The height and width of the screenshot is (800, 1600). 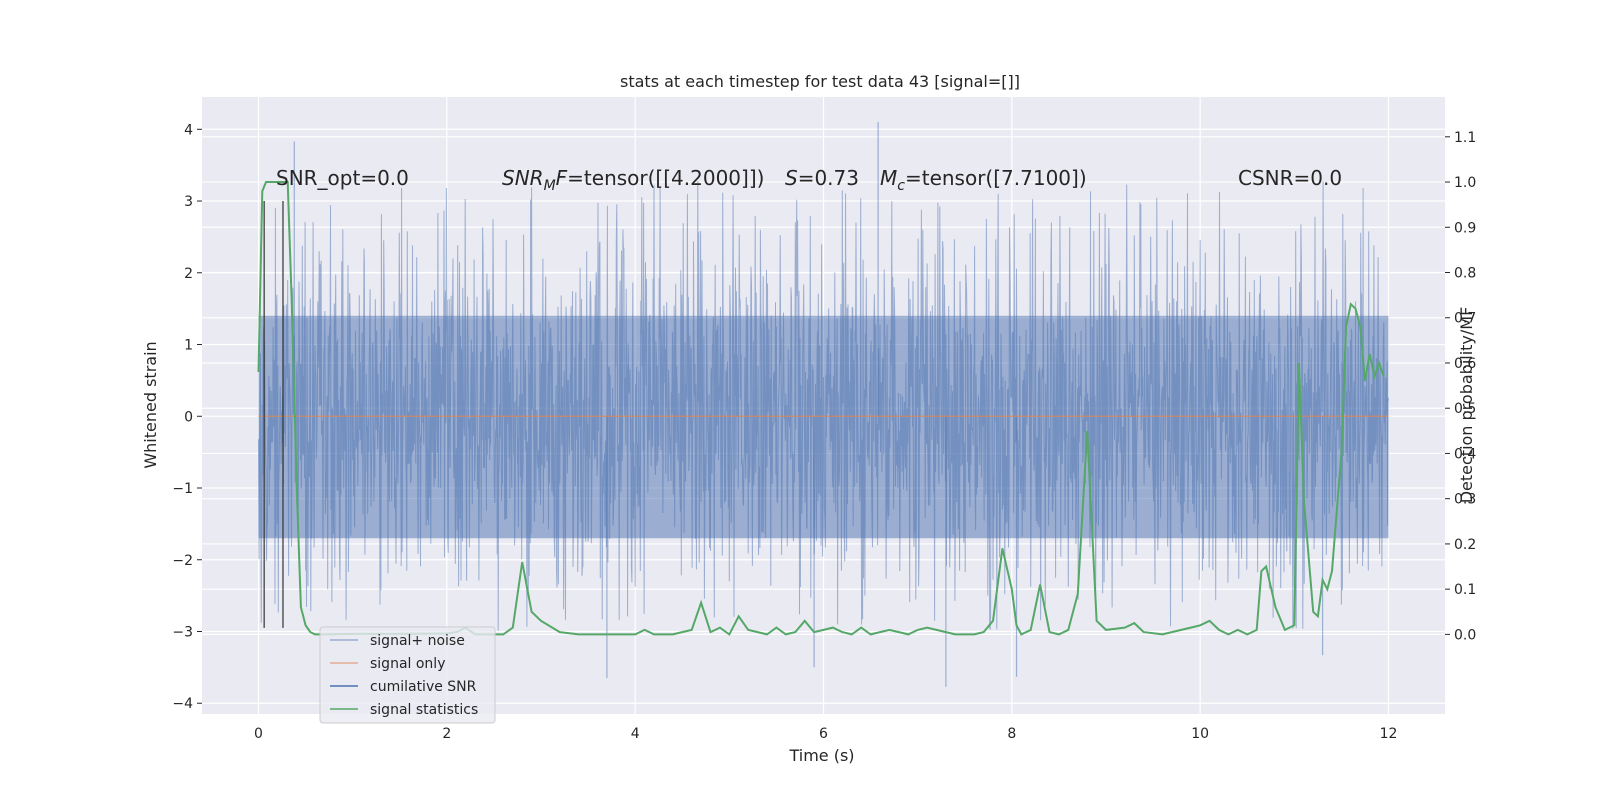 I want to click on y2-tick-label: 0.4, so click(x=1465, y=454).